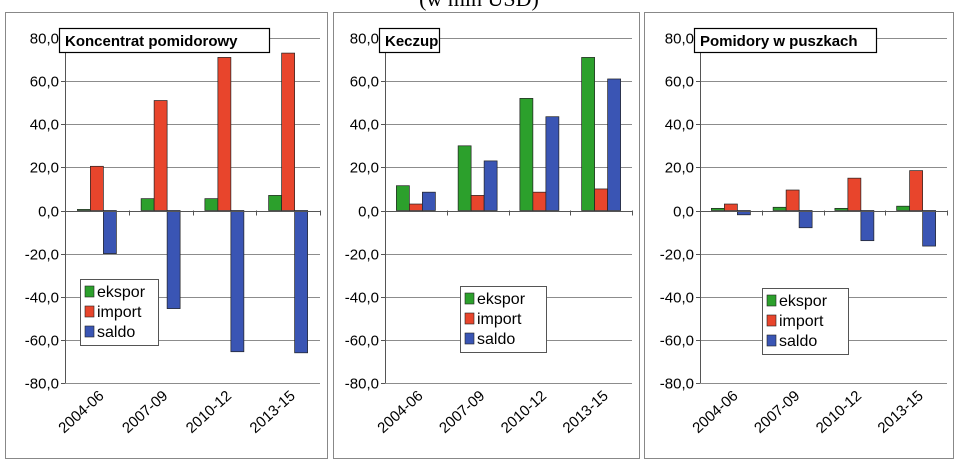 This screenshot has height=460, width=958. Describe the element at coordinates (151, 41) in the screenshot. I see `chart-title: Koncentrat pomidorowy` at that location.